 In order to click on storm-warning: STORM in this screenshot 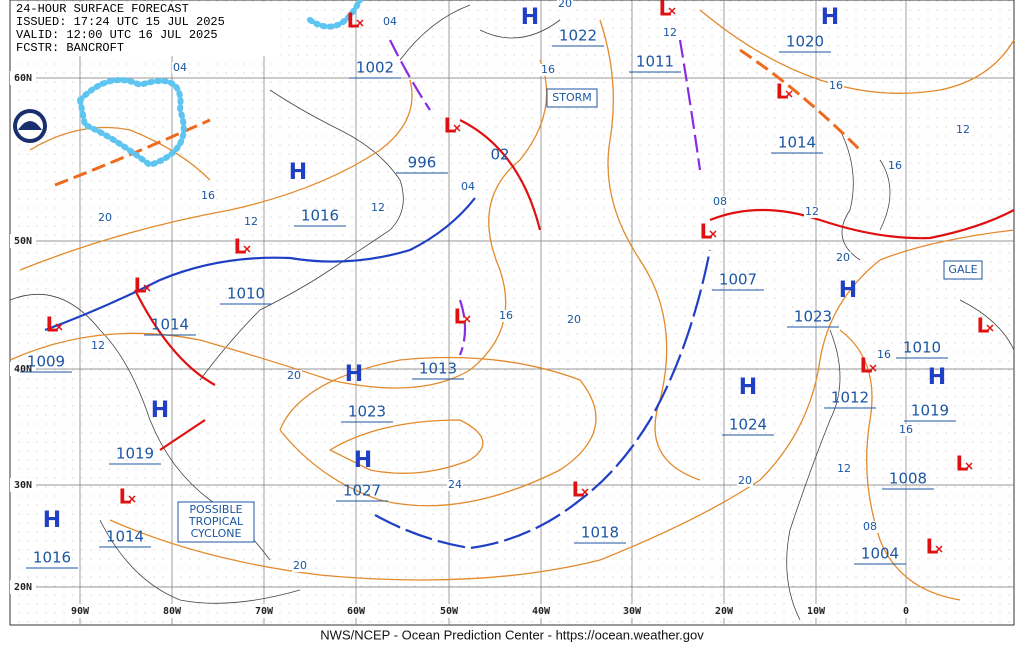, I will do `click(572, 97)`.